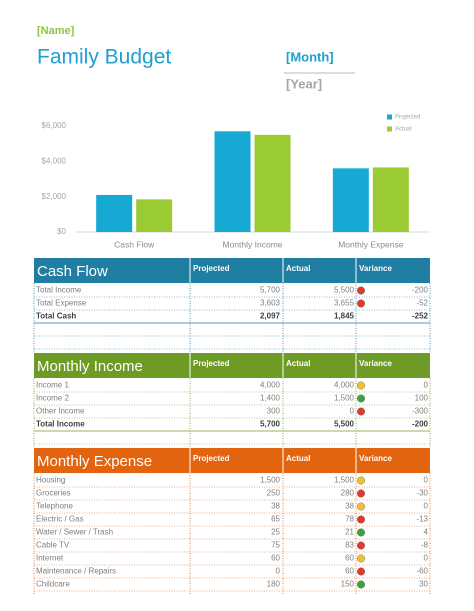  What do you see at coordinates (422, 519) in the screenshot?
I see `variance: -13` at bounding box center [422, 519].